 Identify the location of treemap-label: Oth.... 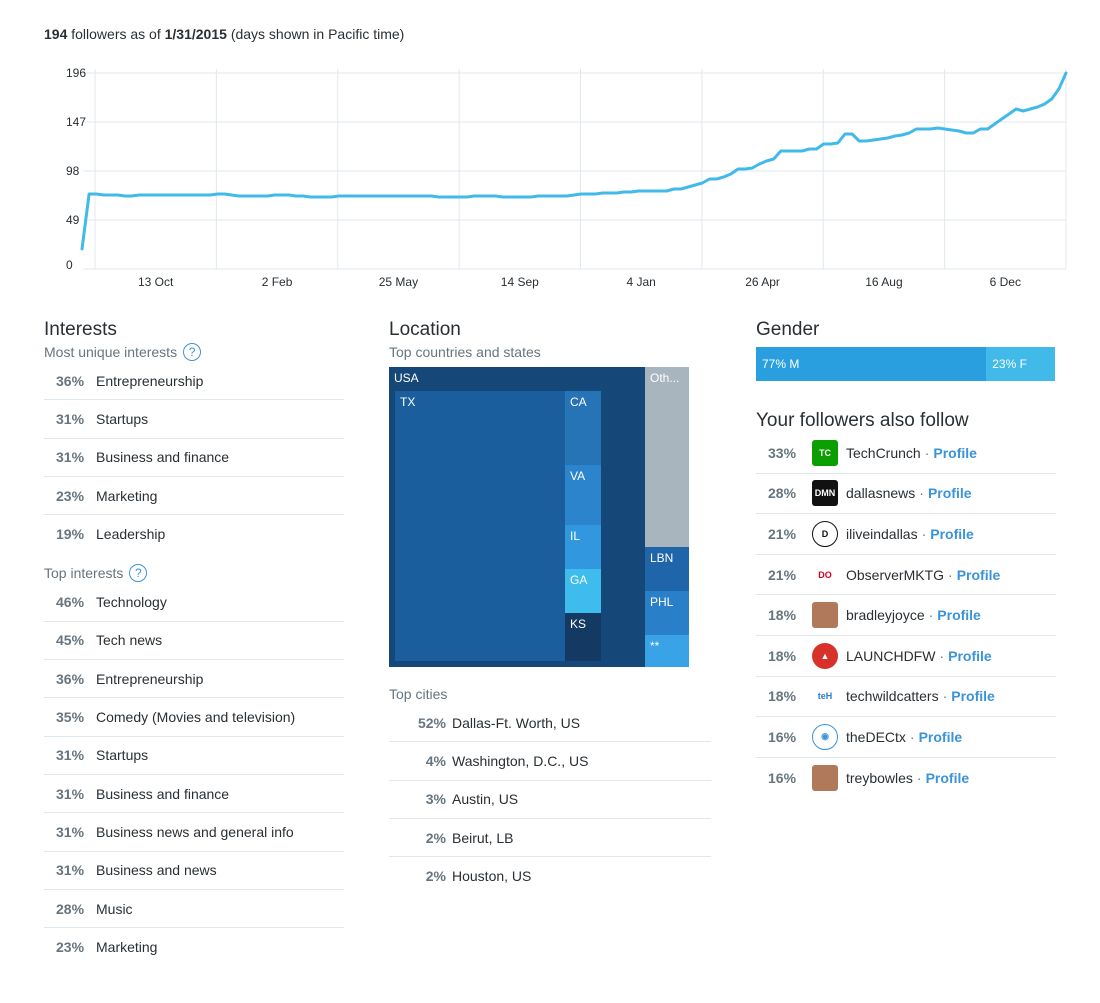
(665, 378).